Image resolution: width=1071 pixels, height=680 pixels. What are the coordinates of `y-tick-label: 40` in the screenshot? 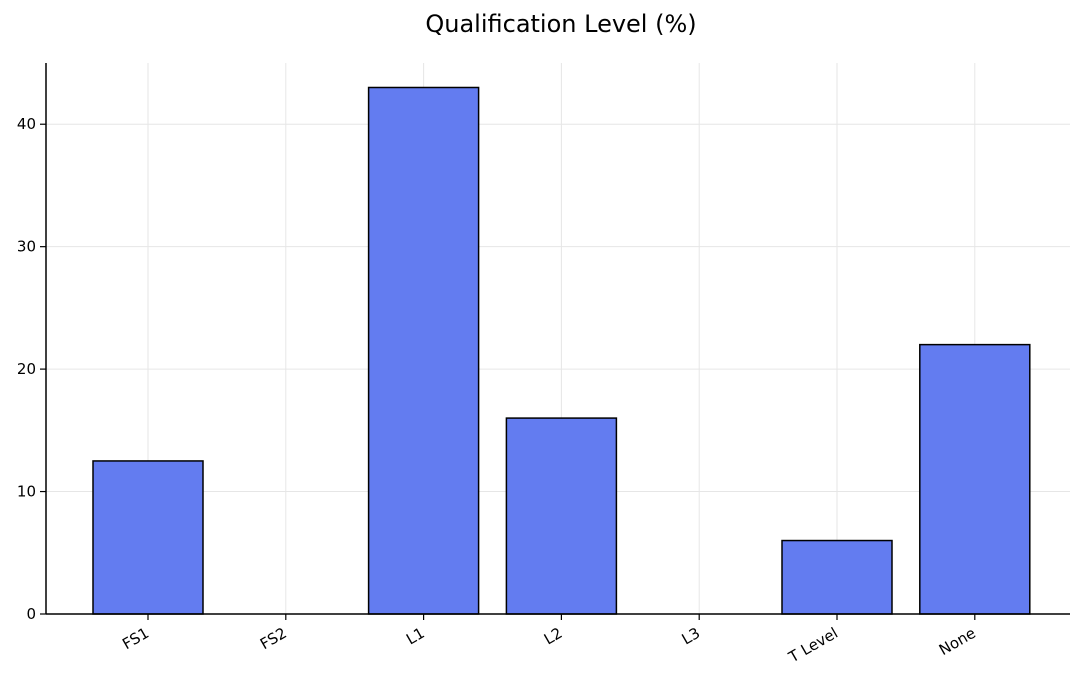 It's located at (26, 124).